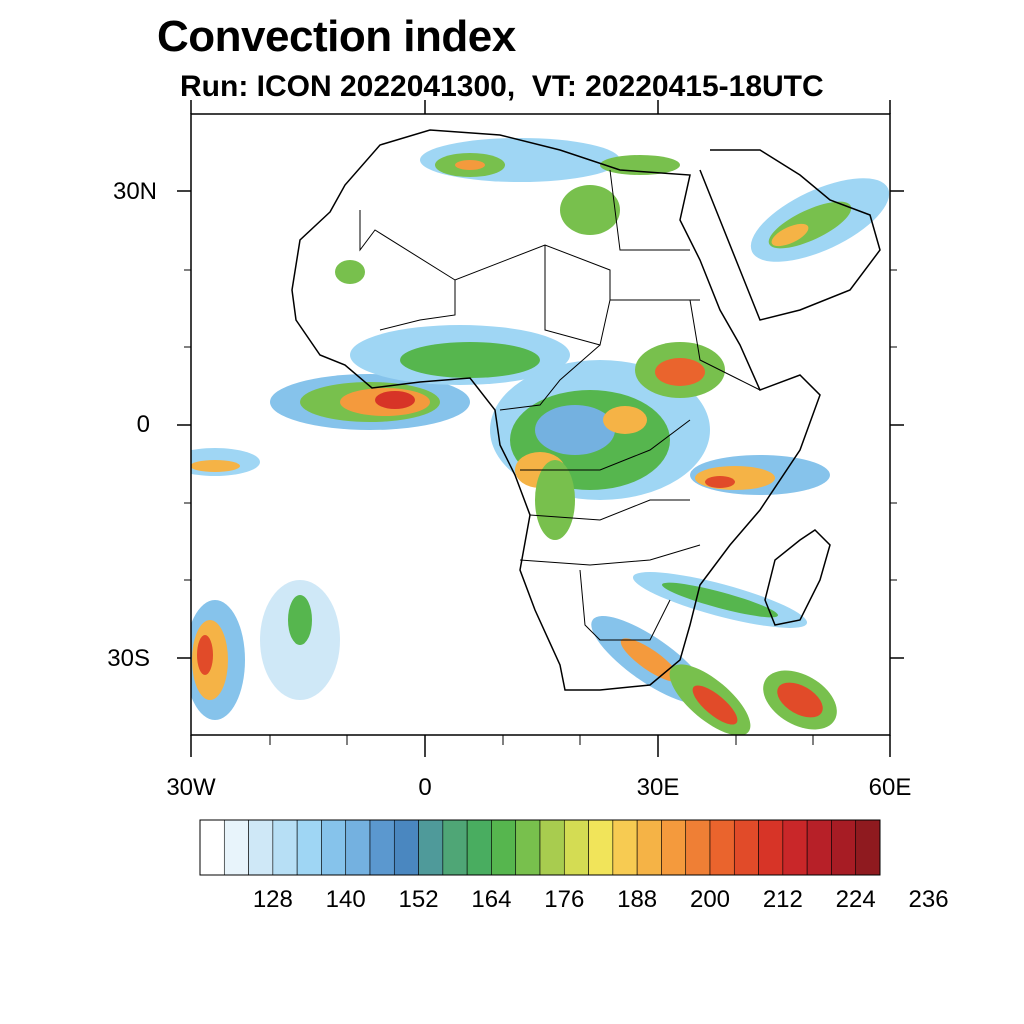 The height and width of the screenshot is (1024, 1024). What do you see at coordinates (928, 899) in the screenshot?
I see `colorbar-label: 236` at bounding box center [928, 899].